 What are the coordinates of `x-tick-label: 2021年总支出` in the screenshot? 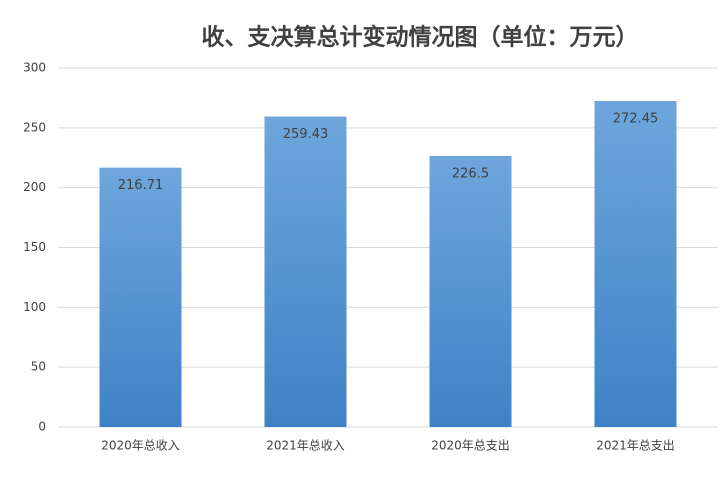 It's located at (635, 446).